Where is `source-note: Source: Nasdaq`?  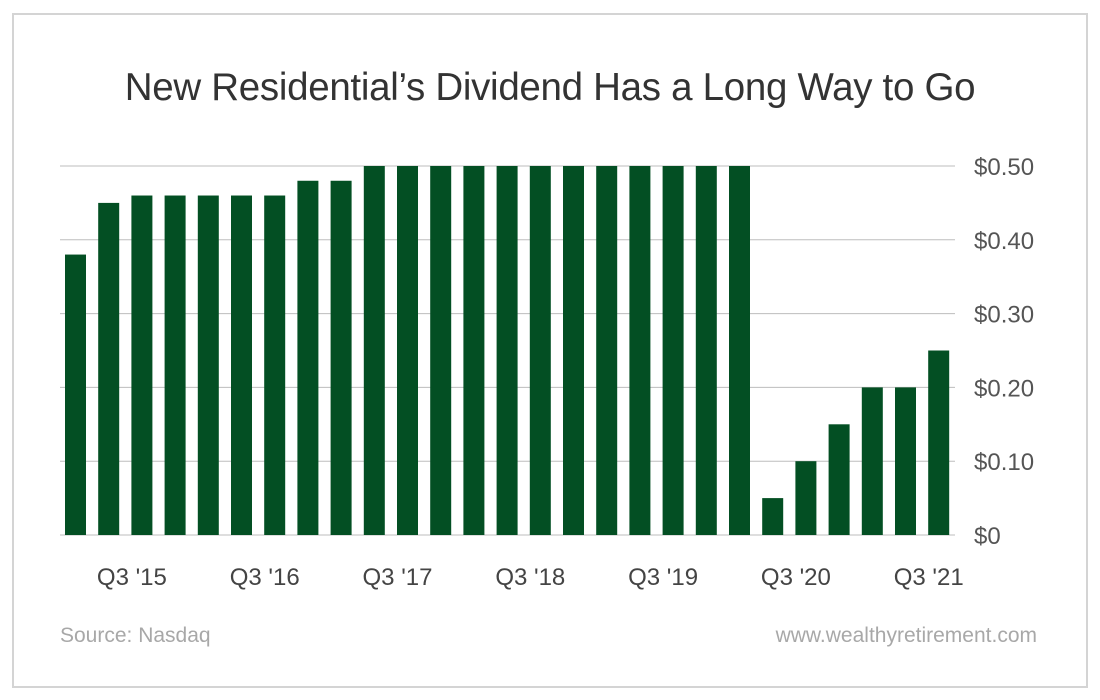 source-note: Source: Nasdaq is located at coordinates (135, 635).